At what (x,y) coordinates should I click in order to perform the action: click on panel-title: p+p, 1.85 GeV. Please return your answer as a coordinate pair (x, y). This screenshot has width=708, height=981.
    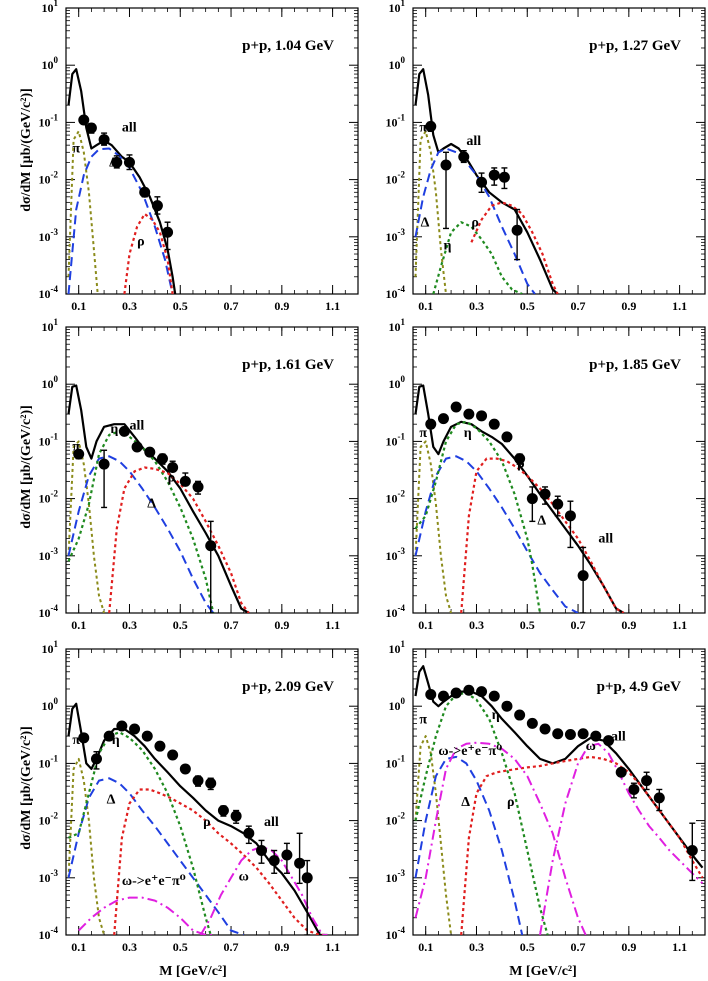
    Looking at the image, I should click on (635, 365).